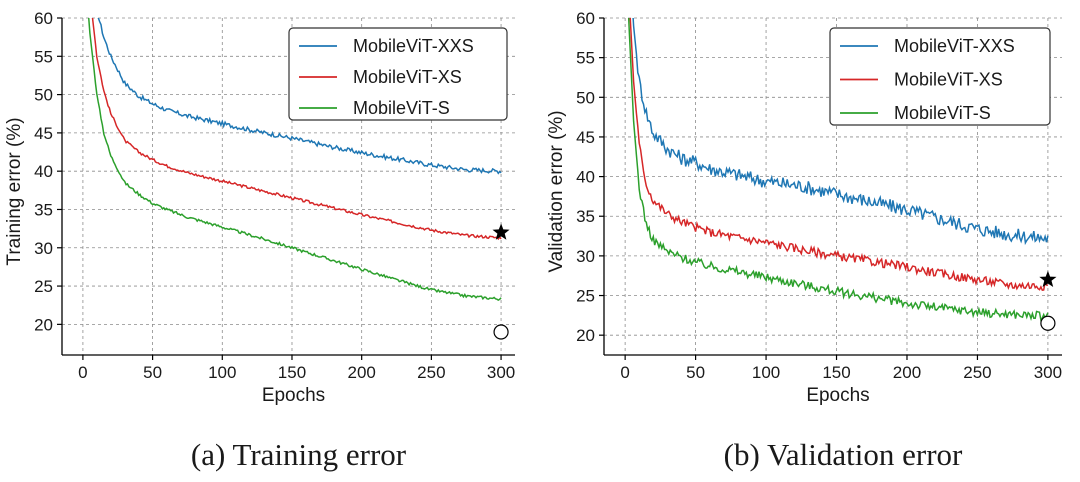 The height and width of the screenshot is (482, 1080). I want to click on panel-caption: (a) Training error, so click(299, 454).